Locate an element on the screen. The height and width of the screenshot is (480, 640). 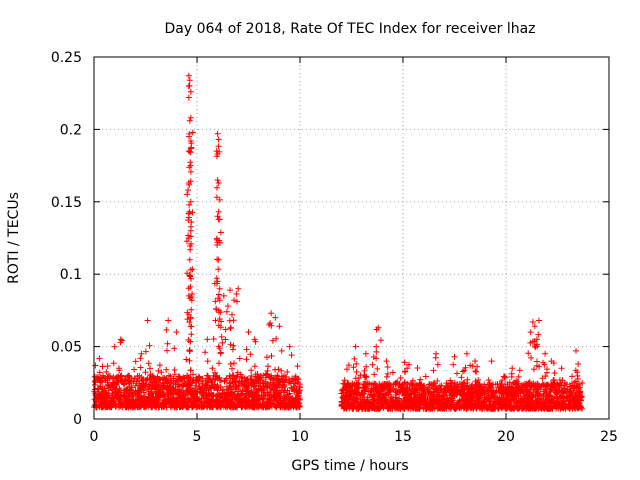
y-tick-label: 0.25 is located at coordinates (66, 58).